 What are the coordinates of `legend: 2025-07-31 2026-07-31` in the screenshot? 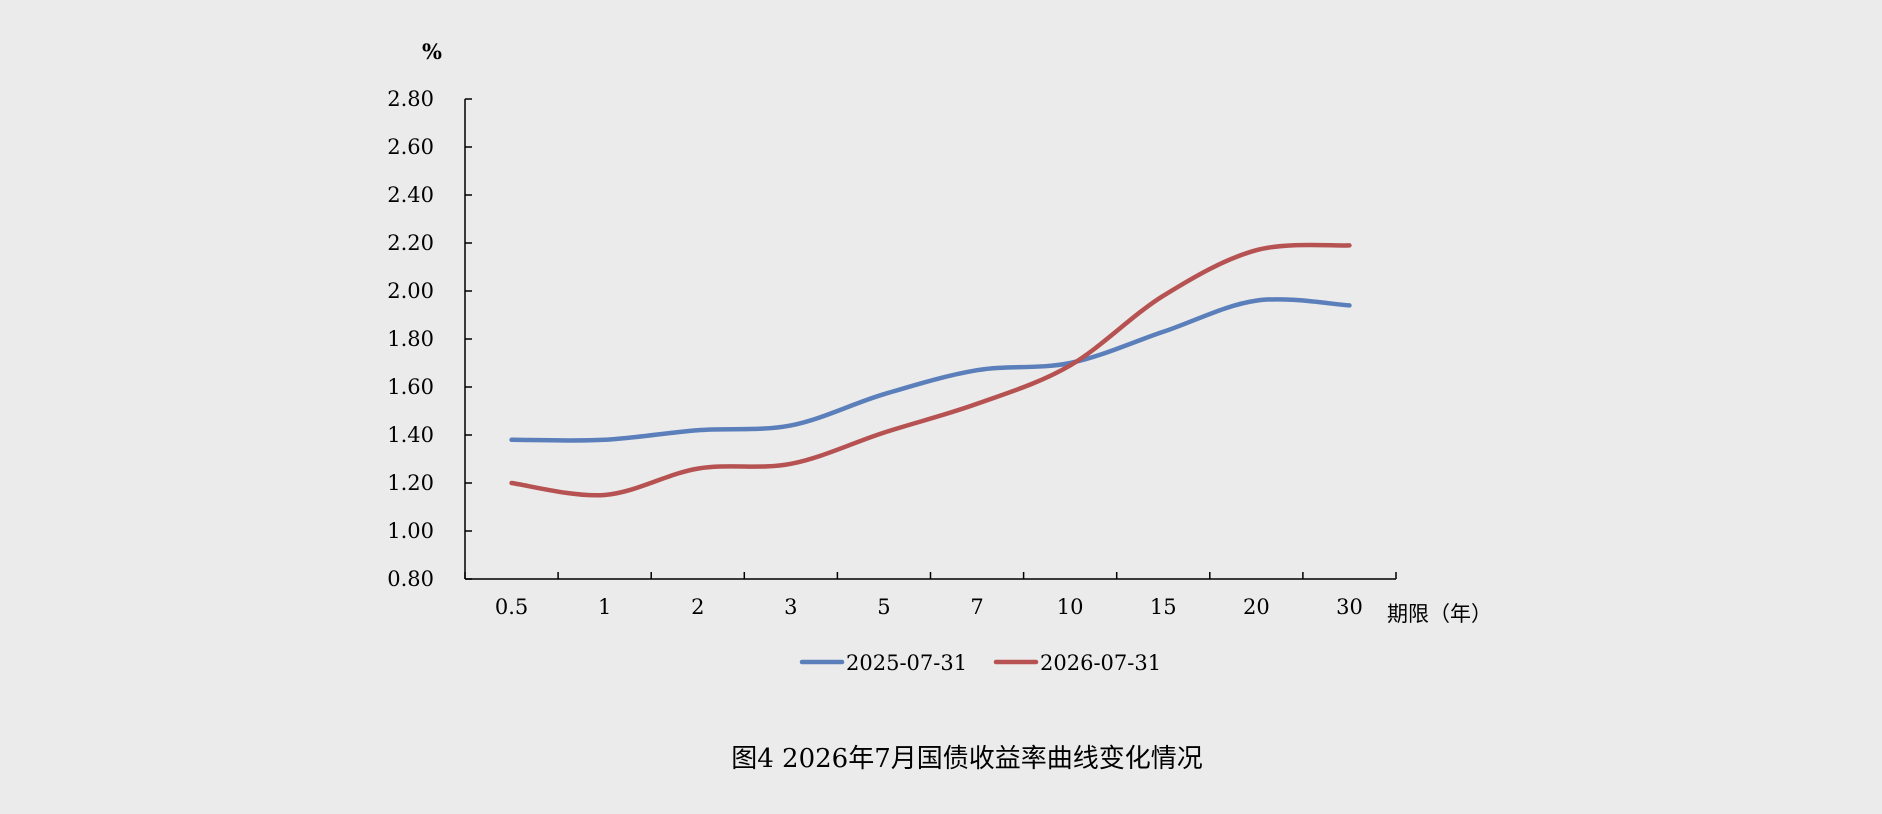 It's located at (980, 663).